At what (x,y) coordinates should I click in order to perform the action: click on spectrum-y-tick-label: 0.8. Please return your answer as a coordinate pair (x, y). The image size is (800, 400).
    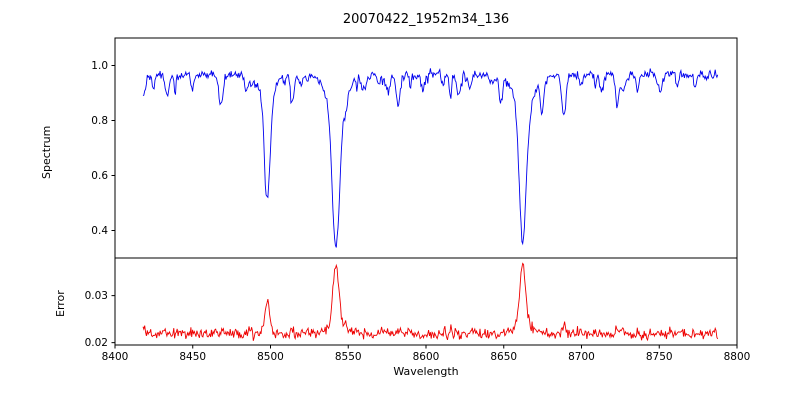
    Looking at the image, I should click on (99, 121).